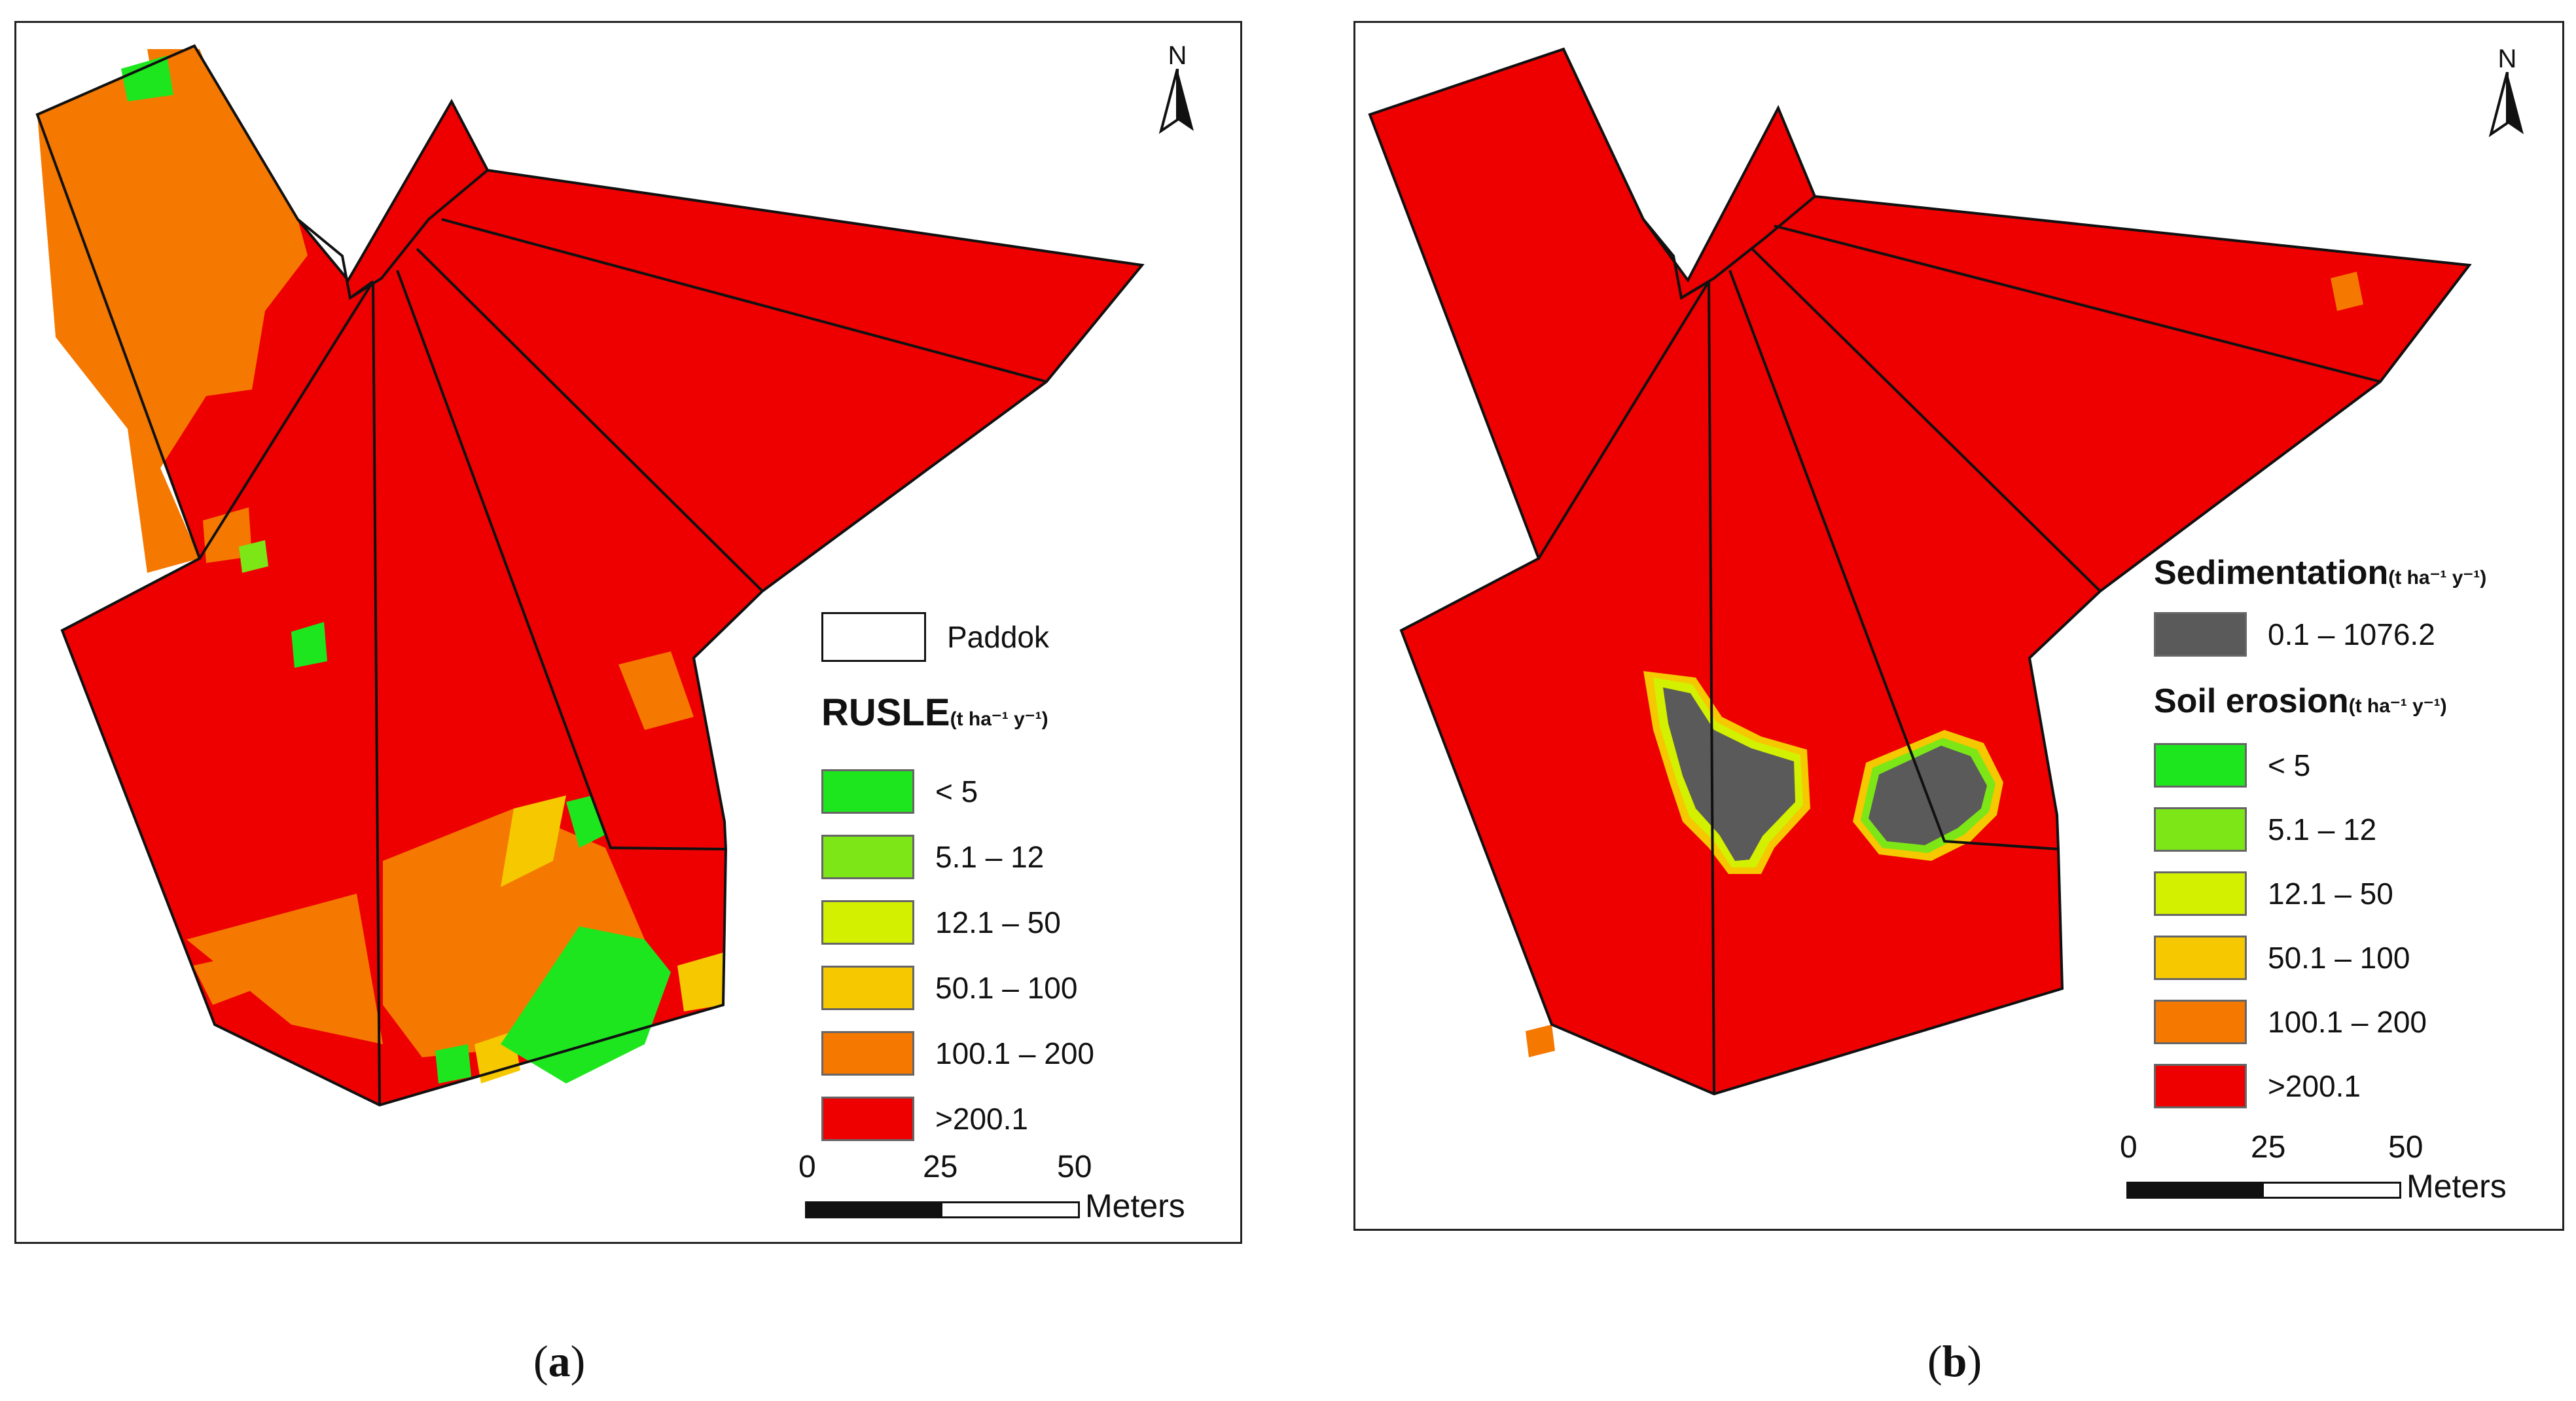 The width and height of the screenshot is (2576, 1401). I want to click on scale-bar-a: 0 25 50 Meters, so click(1020, 1195).